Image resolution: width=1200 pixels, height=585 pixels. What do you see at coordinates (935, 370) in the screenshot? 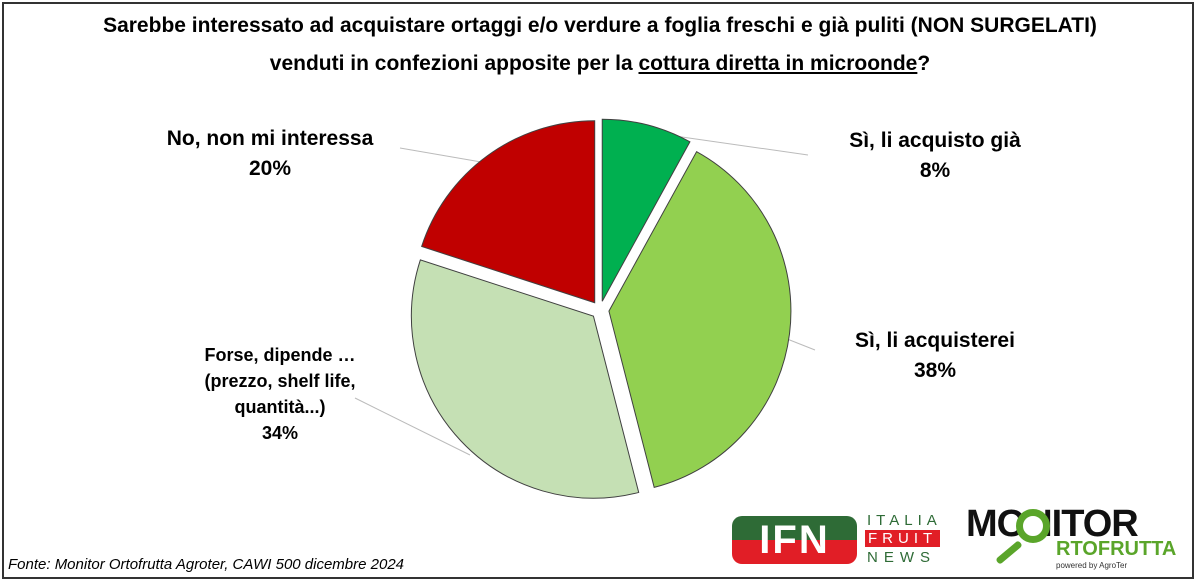
I see `data-label: 38%` at bounding box center [935, 370].